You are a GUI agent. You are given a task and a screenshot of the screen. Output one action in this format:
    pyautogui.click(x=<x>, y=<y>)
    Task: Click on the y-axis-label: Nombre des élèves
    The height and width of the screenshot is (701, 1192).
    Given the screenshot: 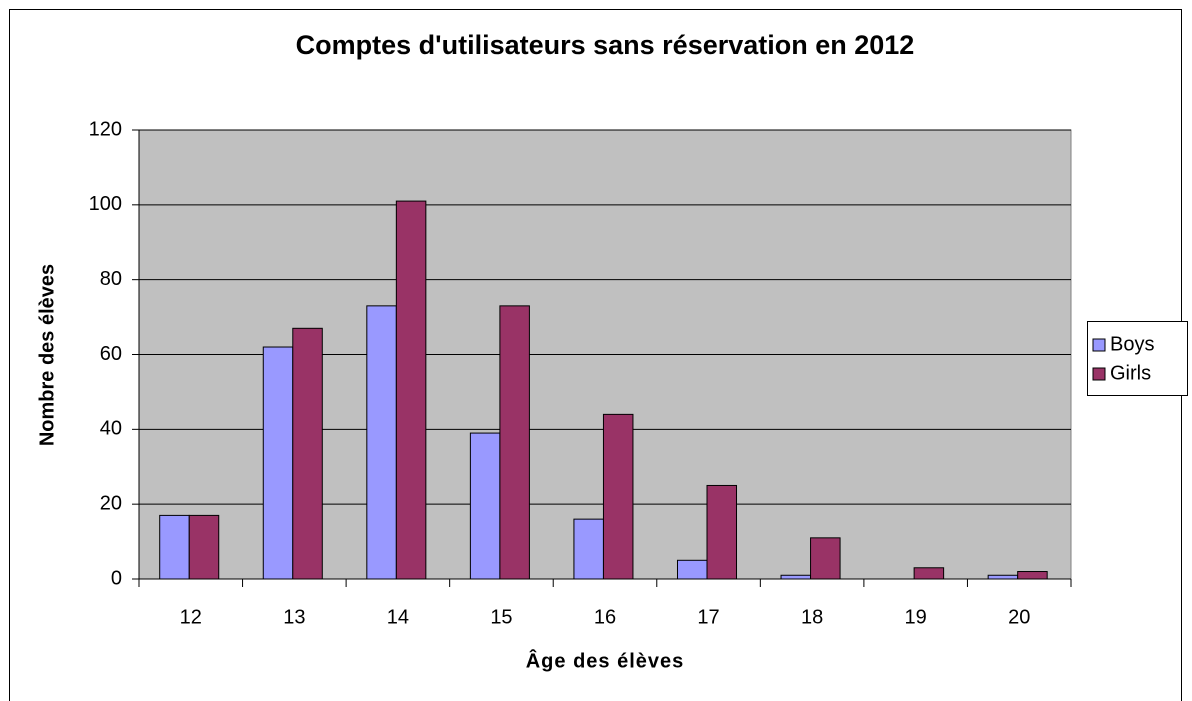 What is the action you would take?
    pyautogui.click(x=47, y=355)
    